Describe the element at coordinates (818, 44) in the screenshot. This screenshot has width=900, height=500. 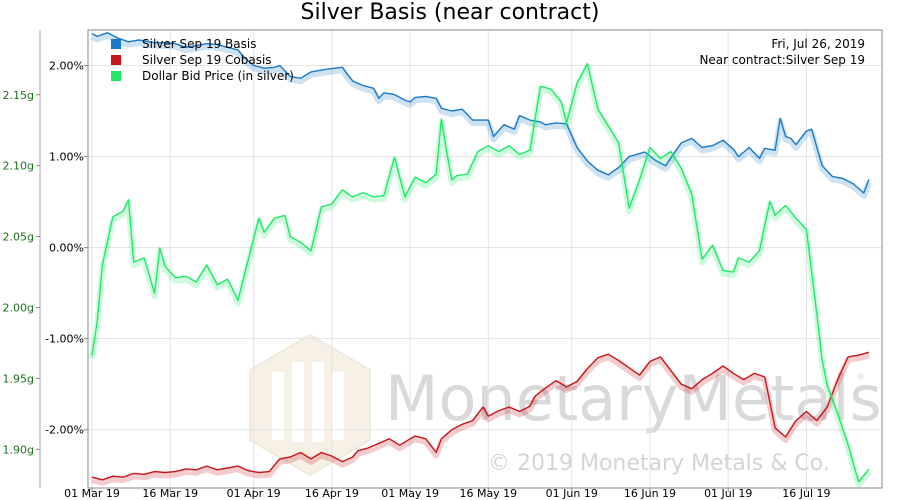
I see `info-date: Fri, Jul 26, 2019` at that location.